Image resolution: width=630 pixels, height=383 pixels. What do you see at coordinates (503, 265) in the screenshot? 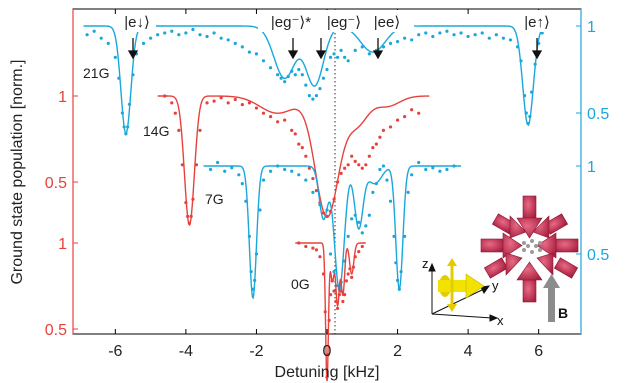
I see `beam-lower-left` at bounding box center [503, 265].